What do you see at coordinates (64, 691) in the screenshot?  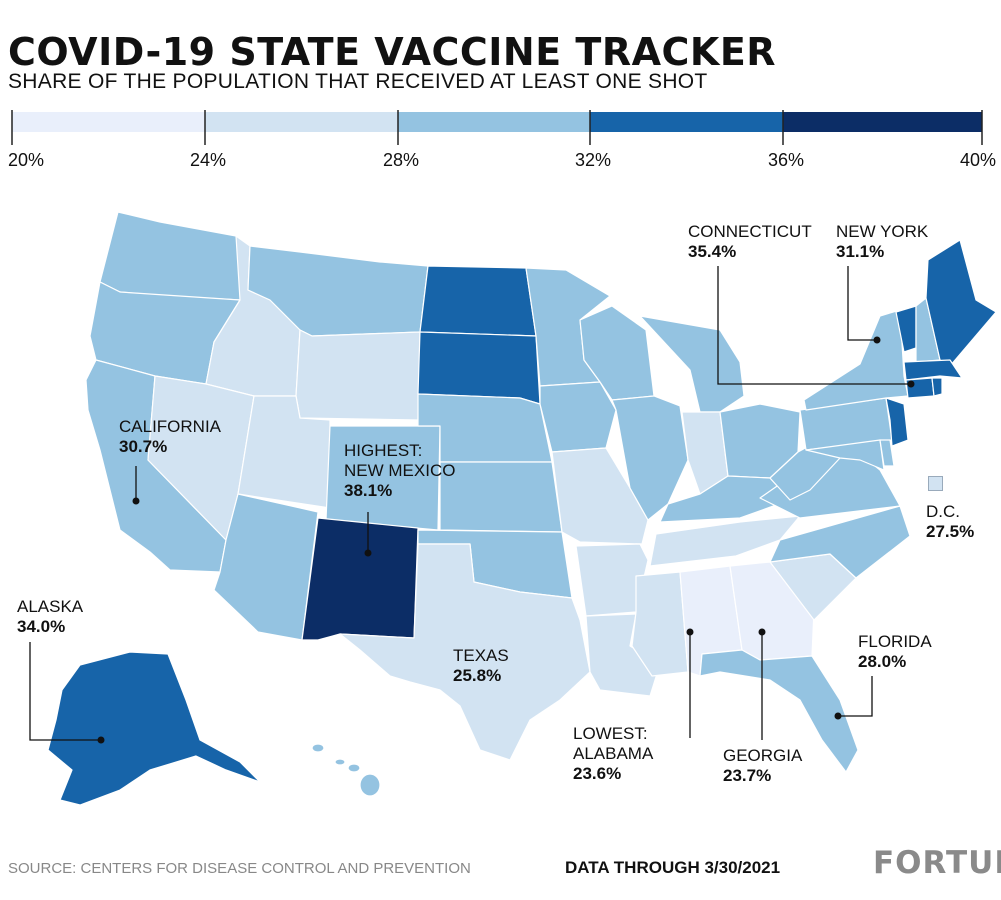 I see `leader-line-alaska` at bounding box center [64, 691].